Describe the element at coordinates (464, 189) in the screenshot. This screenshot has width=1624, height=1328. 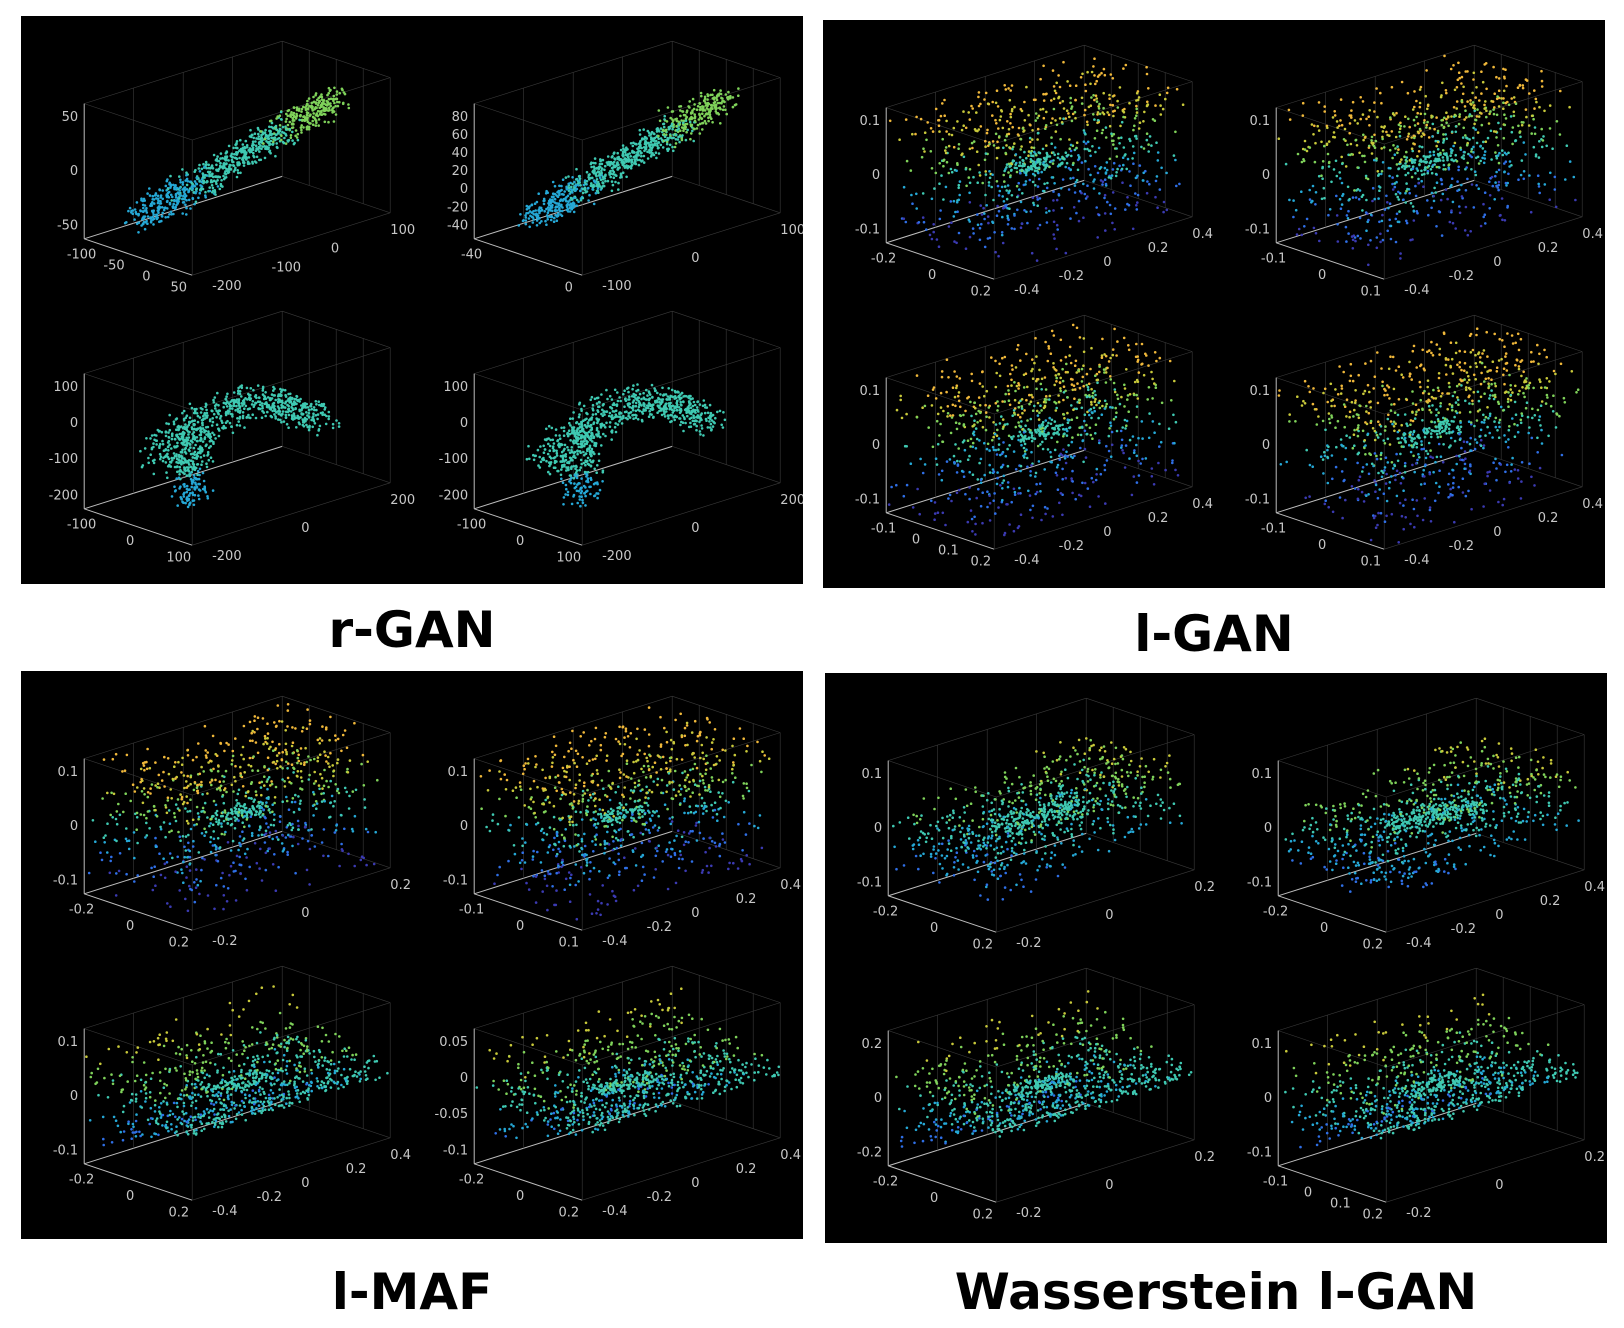
I see `z-tick-label: 0` at that location.